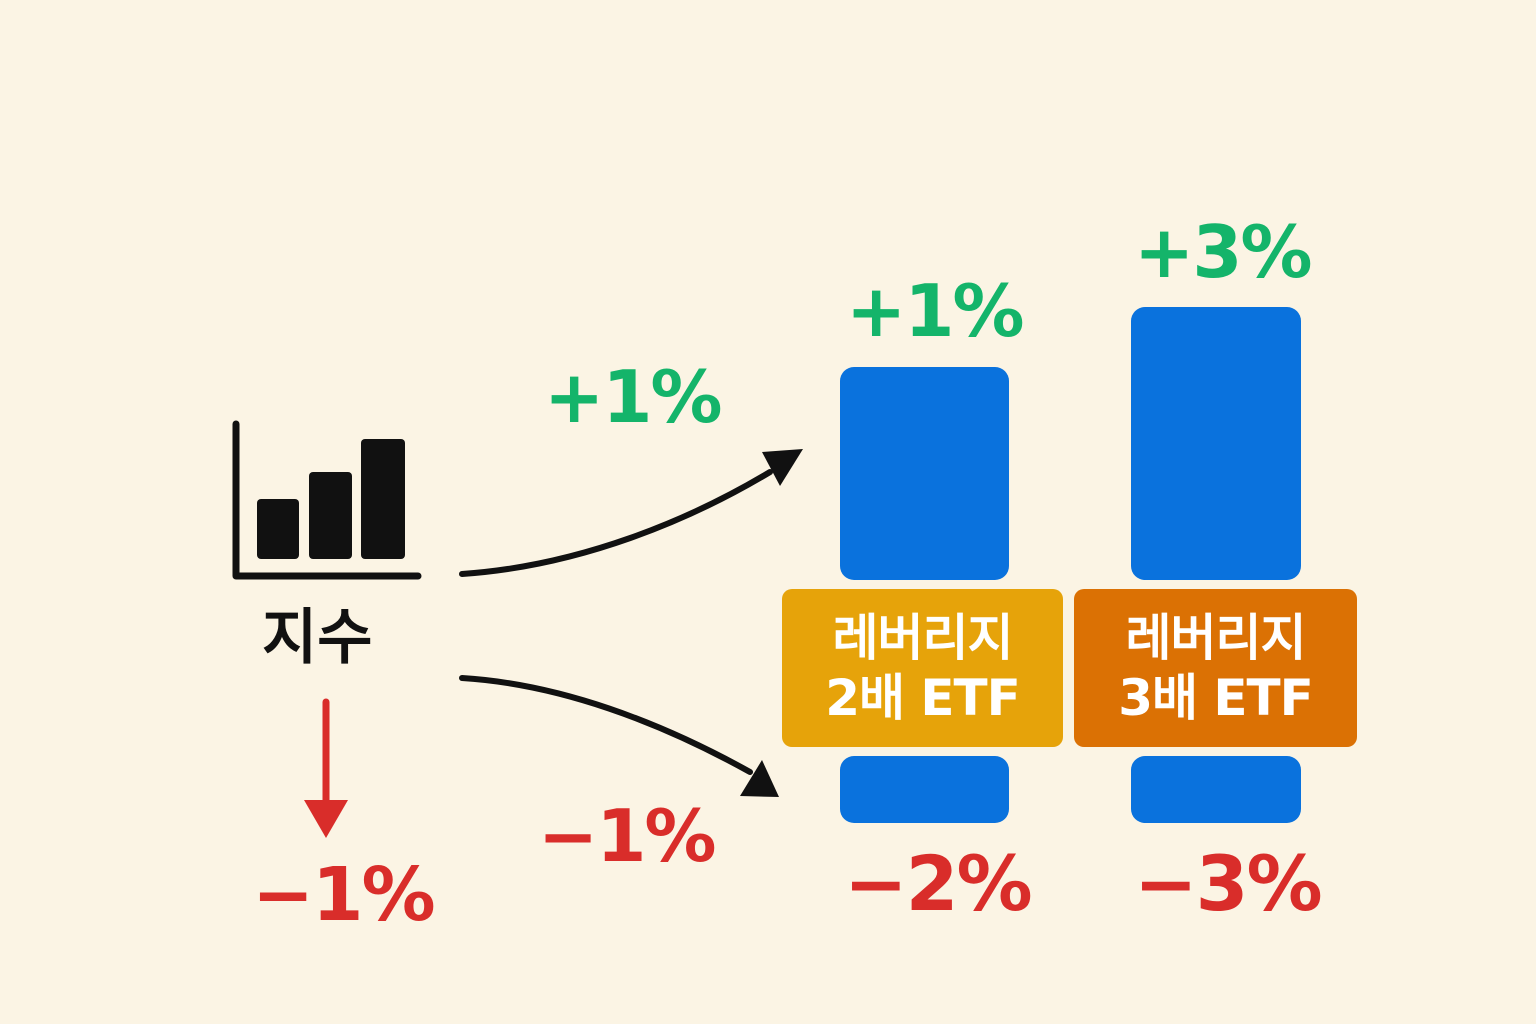 This screenshot has width=1536, height=1024. I want to click on etf2x-label-box: 레버리지 2배 ETF, so click(922, 668).